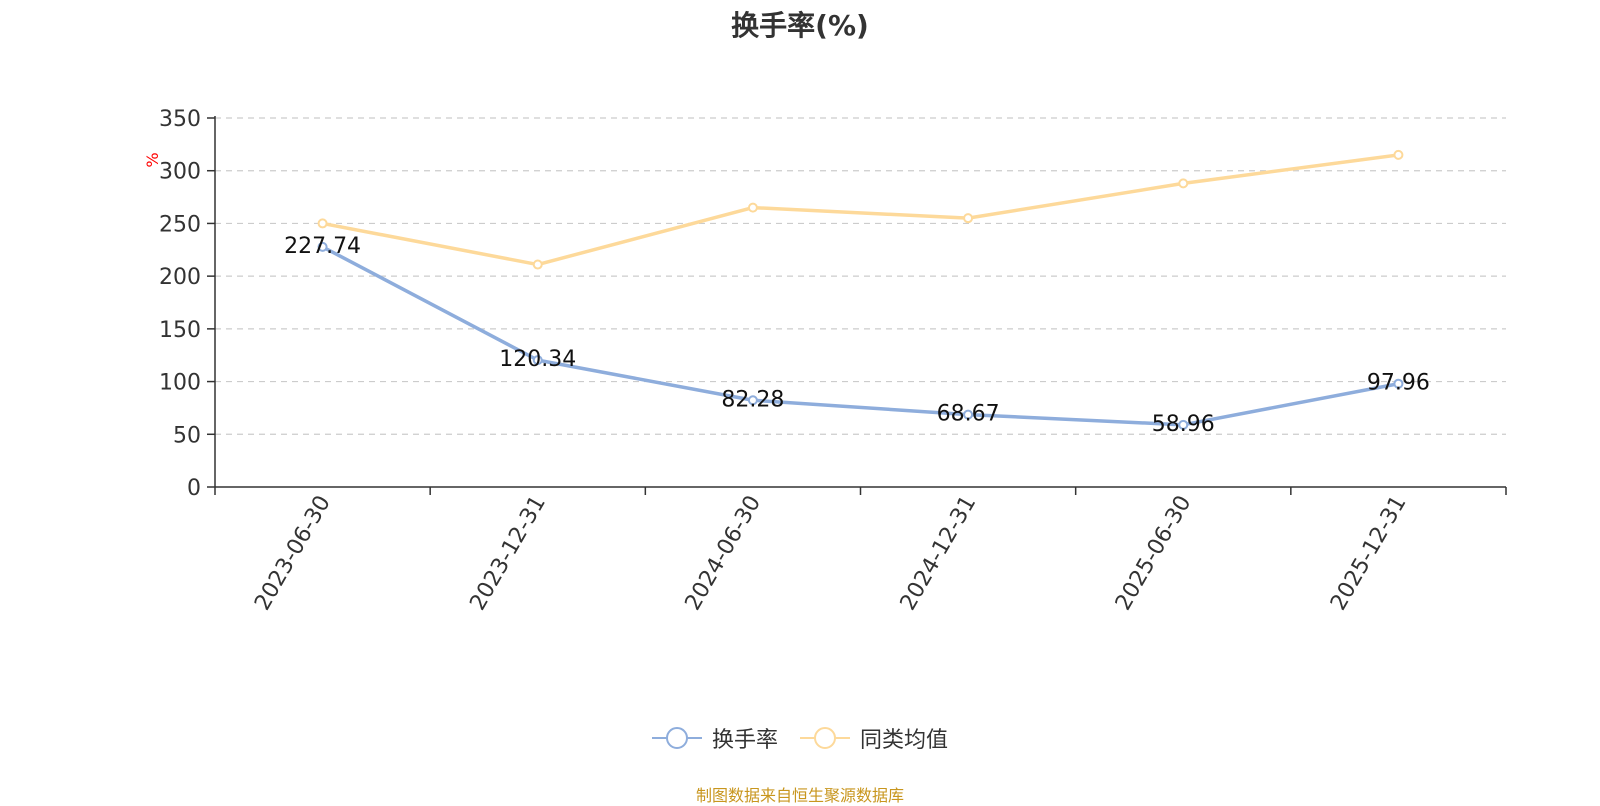  What do you see at coordinates (180, 277) in the screenshot?
I see `y-tick-label: 200` at bounding box center [180, 277].